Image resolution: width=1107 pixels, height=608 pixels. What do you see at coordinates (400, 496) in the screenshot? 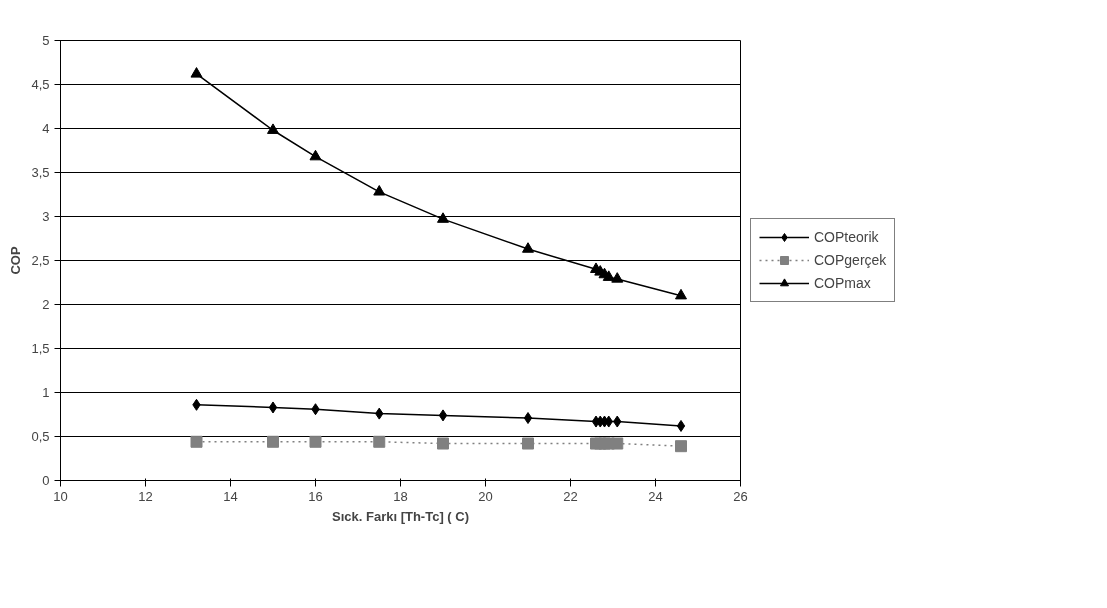
I see `x-tick-label: 18` at bounding box center [400, 496].